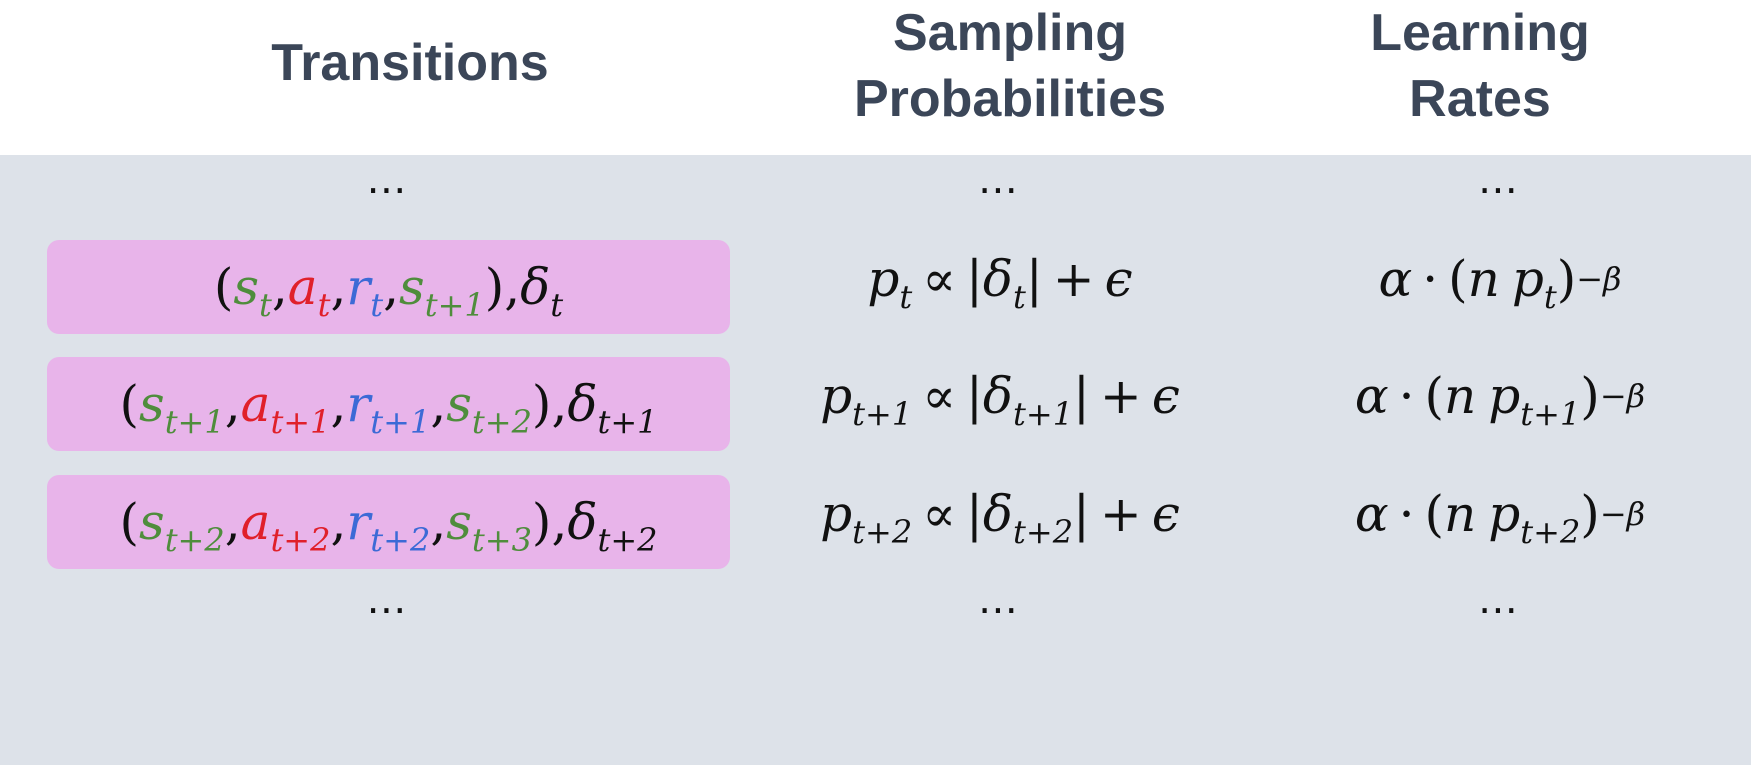 The width and height of the screenshot is (1751, 765). Describe the element at coordinates (501, 422) in the screenshot. I see `next-state-symbol-subscript: t+2` at that location.